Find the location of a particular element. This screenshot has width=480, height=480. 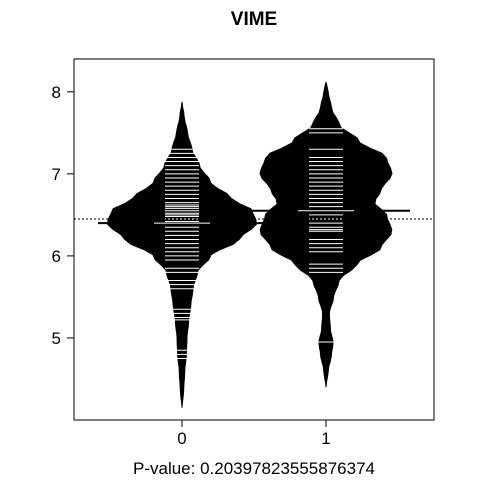

x-tick-label-1: 1 is located at coordinates (325, 438).